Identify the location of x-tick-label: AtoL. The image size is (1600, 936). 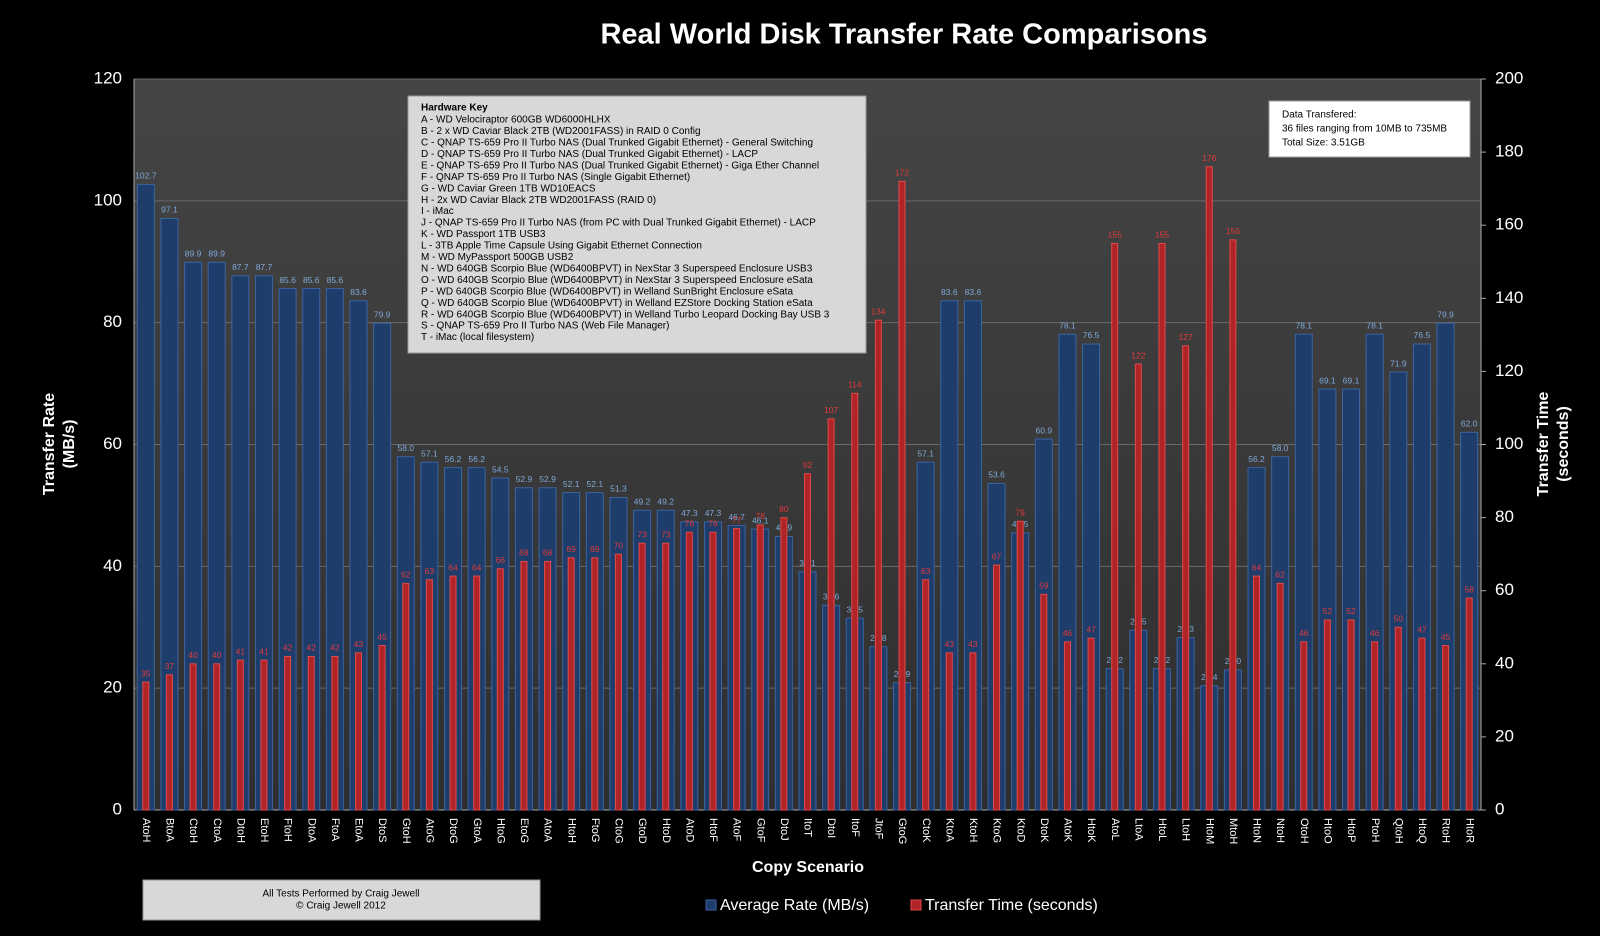
(1115, 829).